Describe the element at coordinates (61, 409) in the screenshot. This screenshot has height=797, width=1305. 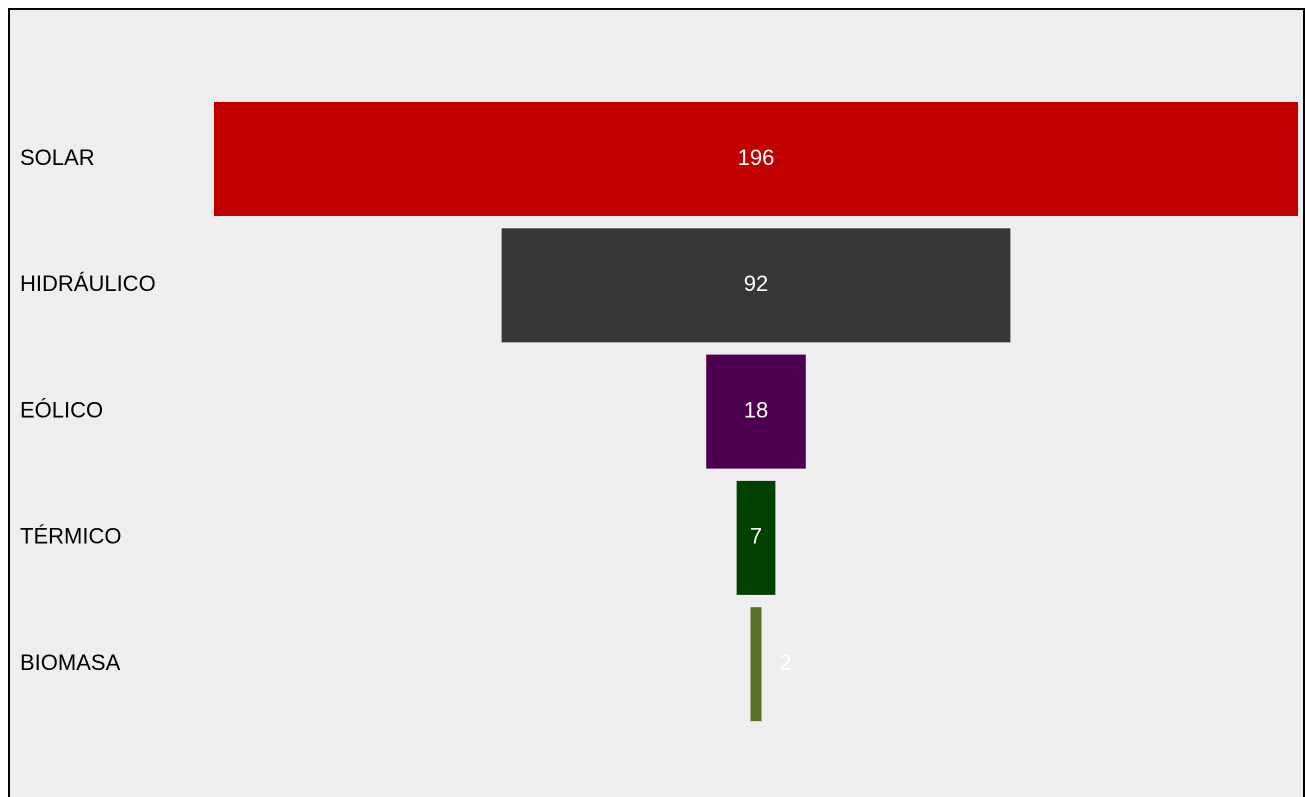
I see `category-label: EÓLICO` at that location.